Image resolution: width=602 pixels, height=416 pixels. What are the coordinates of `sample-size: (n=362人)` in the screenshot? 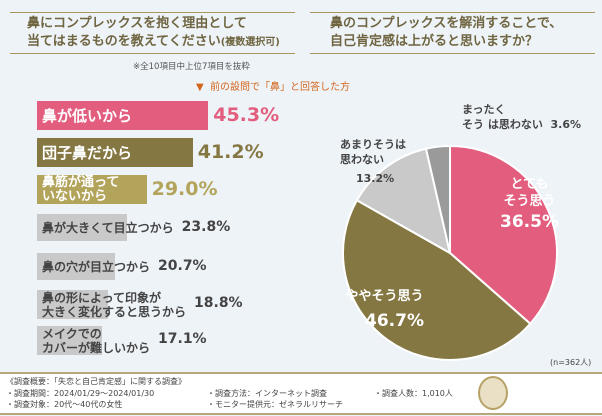 It's located at (571, 362).